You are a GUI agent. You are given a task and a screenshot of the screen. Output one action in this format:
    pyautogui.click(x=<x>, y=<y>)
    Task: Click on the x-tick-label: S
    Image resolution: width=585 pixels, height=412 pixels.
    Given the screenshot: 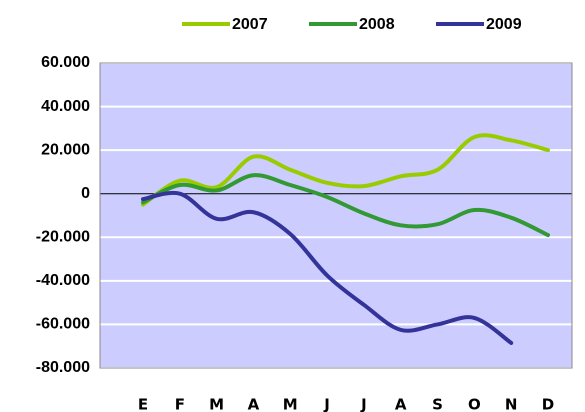 What is the action you would take?
    pyautogui.click(x=437, y=404)
    